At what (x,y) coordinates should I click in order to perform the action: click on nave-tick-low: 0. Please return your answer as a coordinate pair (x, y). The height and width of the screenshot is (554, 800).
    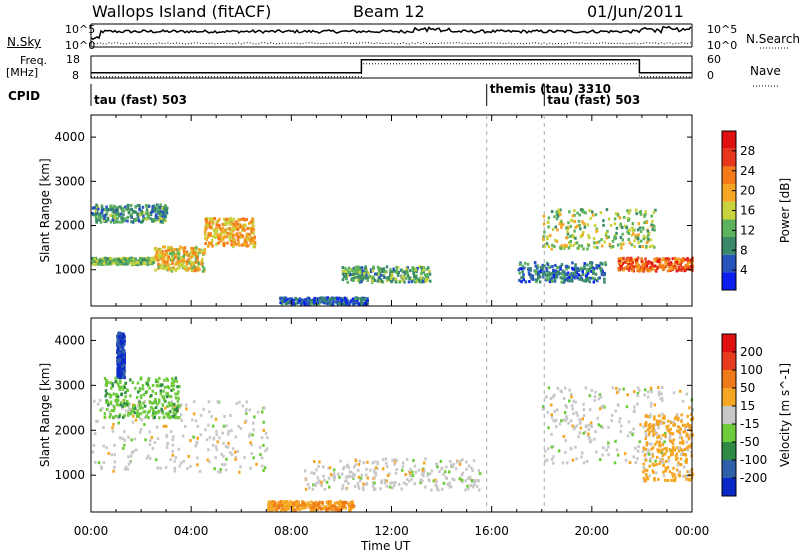
    Looking at the image, I should click on (710, 75).